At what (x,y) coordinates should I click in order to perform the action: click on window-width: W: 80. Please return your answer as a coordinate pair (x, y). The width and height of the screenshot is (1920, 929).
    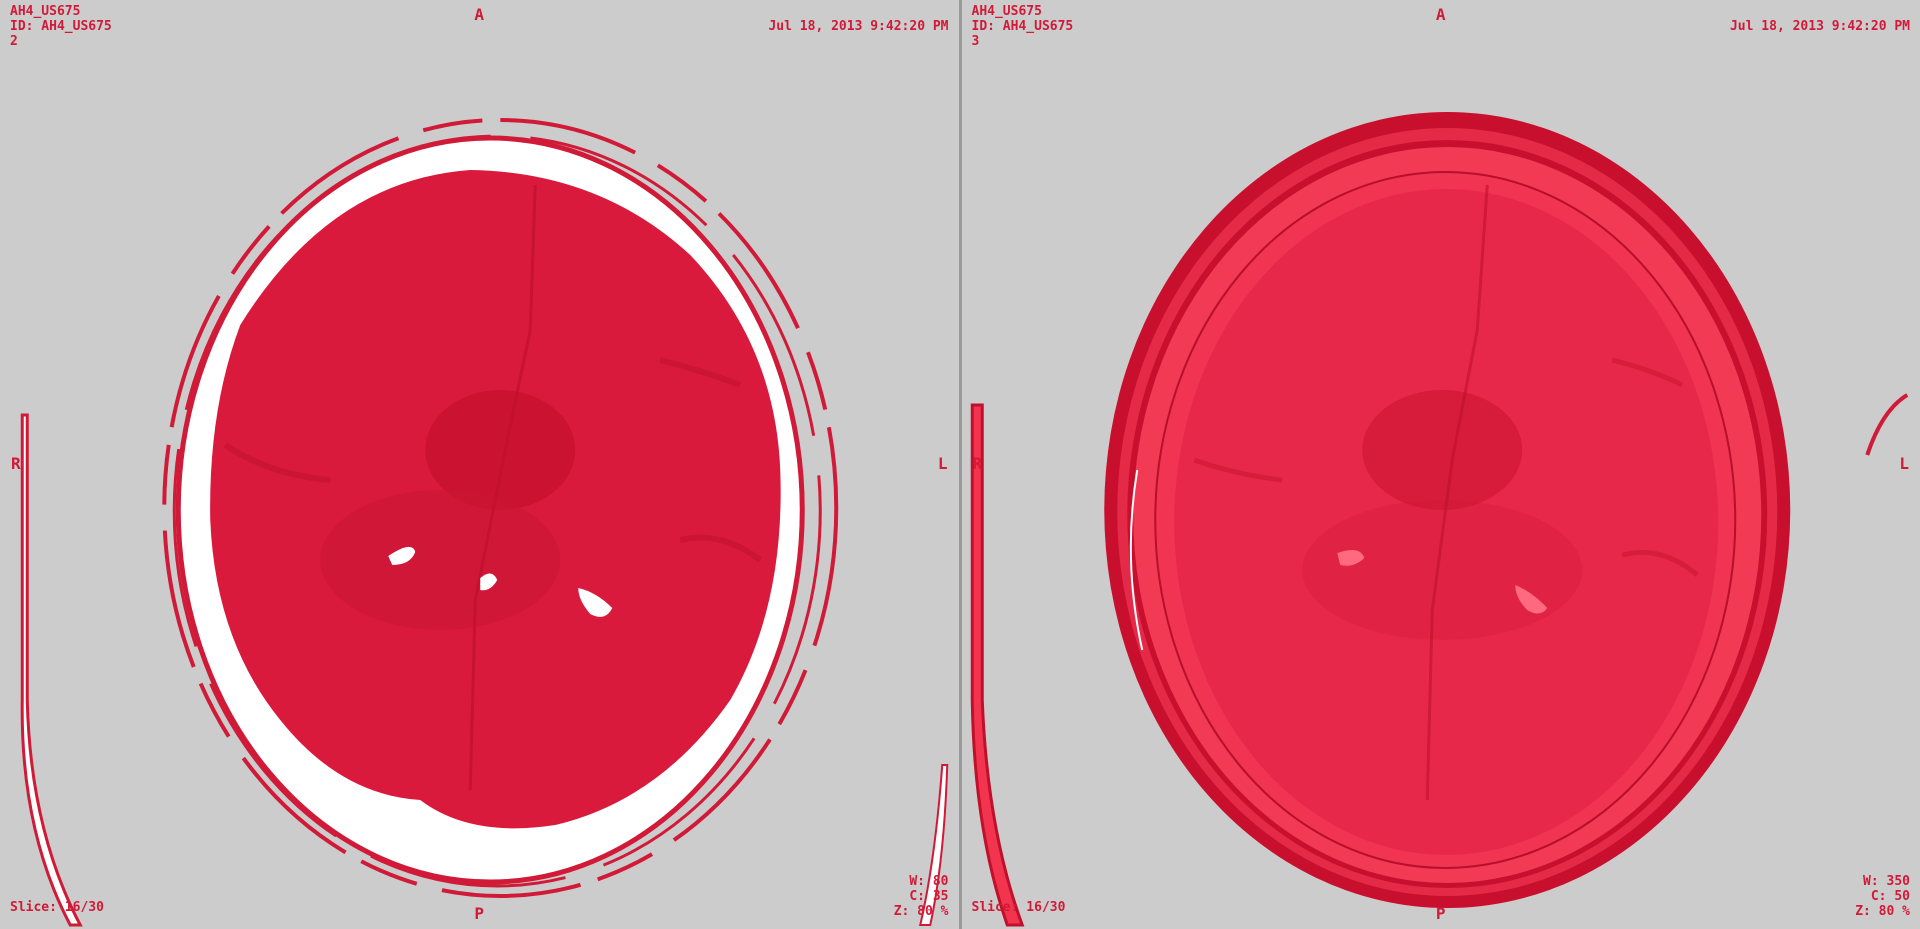
    Looking at the image, I should click on (929, 881).